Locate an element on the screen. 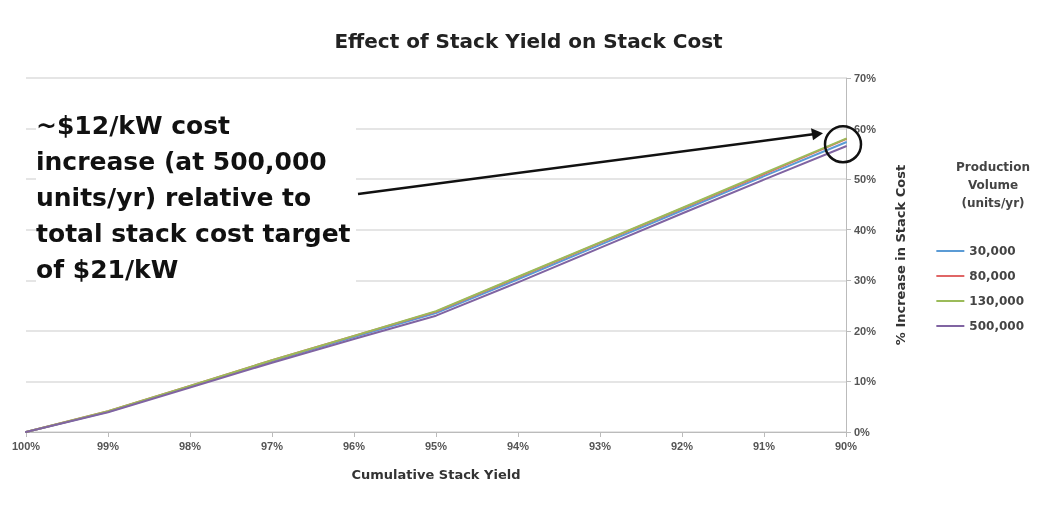 Image resolution: width=1057 pixels, height=519 pixels. x-tick-label: 99% is located at coordinates (108, 445).